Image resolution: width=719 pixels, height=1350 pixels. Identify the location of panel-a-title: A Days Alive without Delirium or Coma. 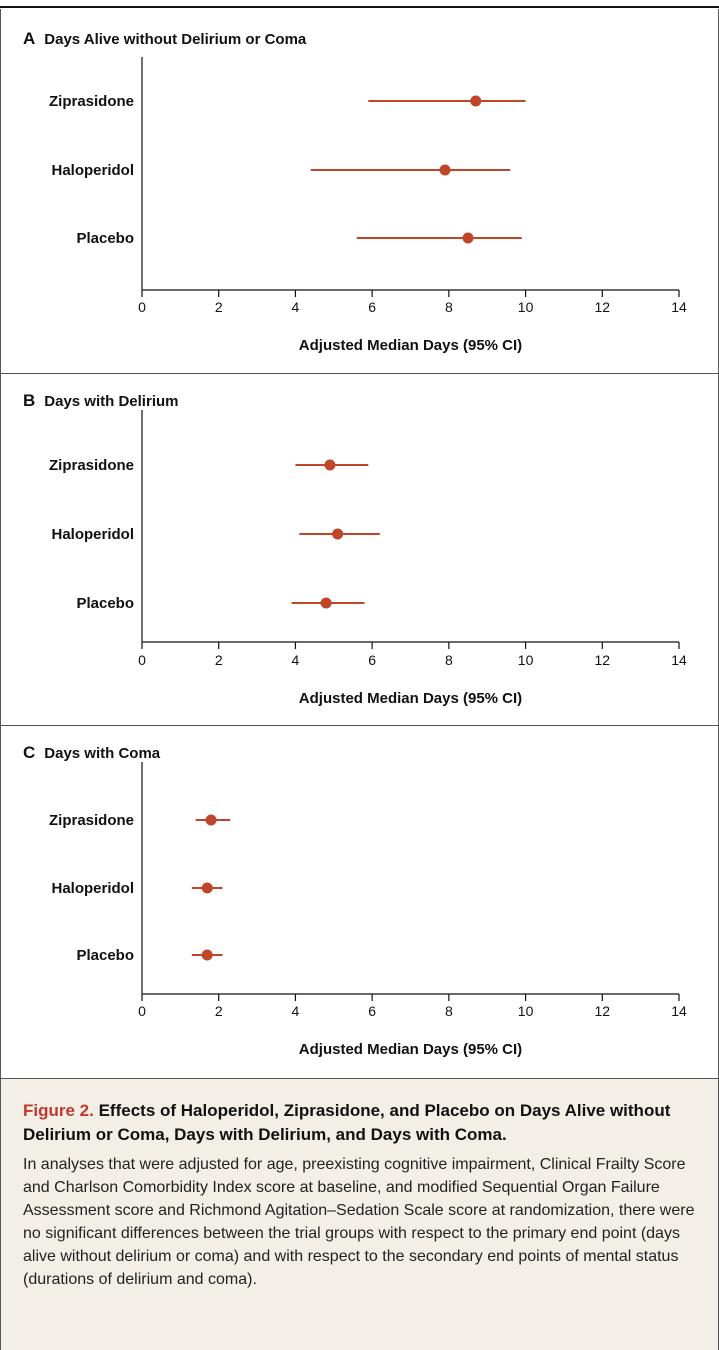
(164, 39).